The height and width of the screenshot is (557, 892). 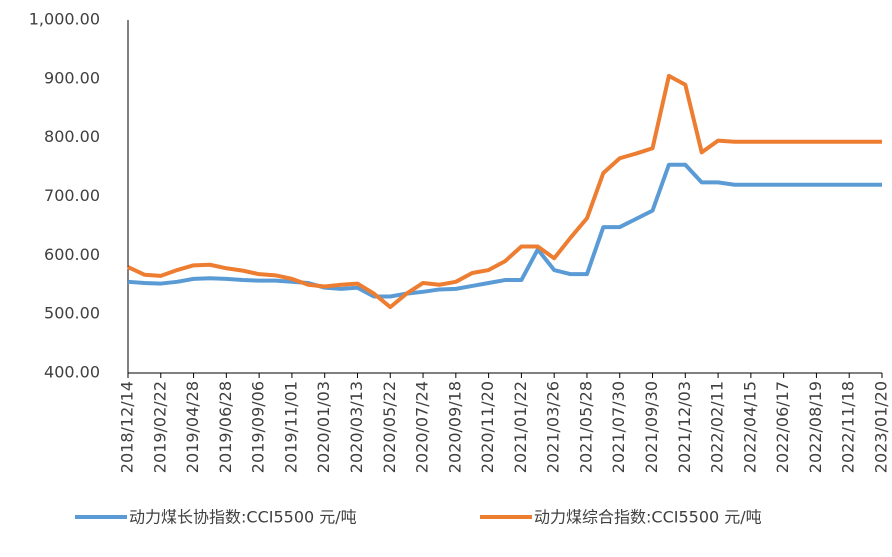 I want to click on x-tick-label: 2021/07/30, so click(x=618, y=427).